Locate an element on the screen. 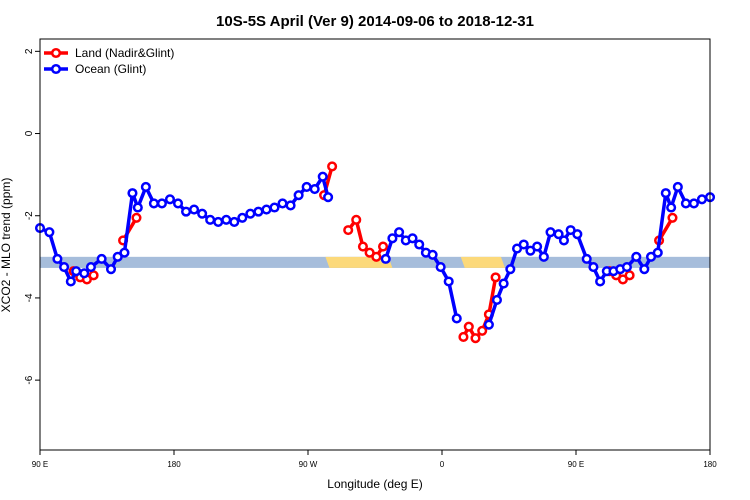 The width and height of the screenshot is (750, 500). legend-label-land: Land (Nadir&Glint) is located at coordinates (124, 53).